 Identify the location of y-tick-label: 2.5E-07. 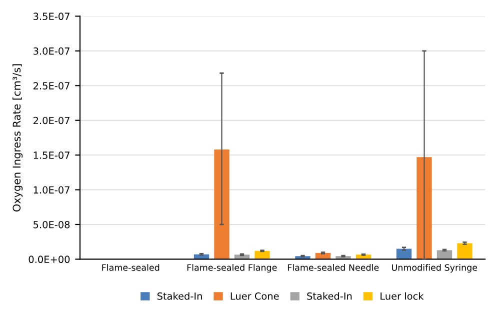
(52, 86).